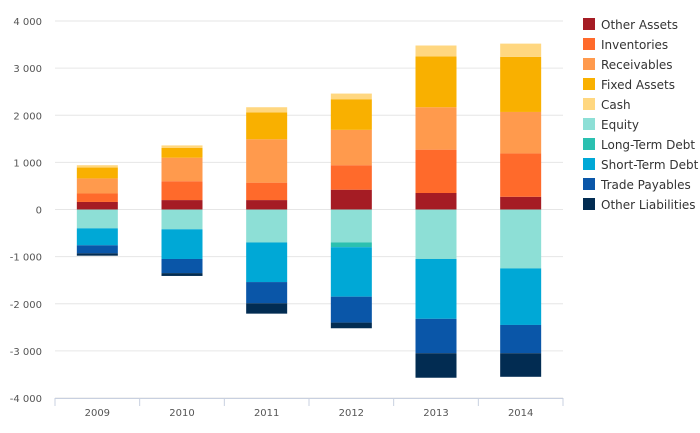 Image resolution: width=700 pixels, height=433 pixels. Describe the element at coordinates (648, 205) in the screenshot. I see `legend-label: Other Liabilities` at that location.